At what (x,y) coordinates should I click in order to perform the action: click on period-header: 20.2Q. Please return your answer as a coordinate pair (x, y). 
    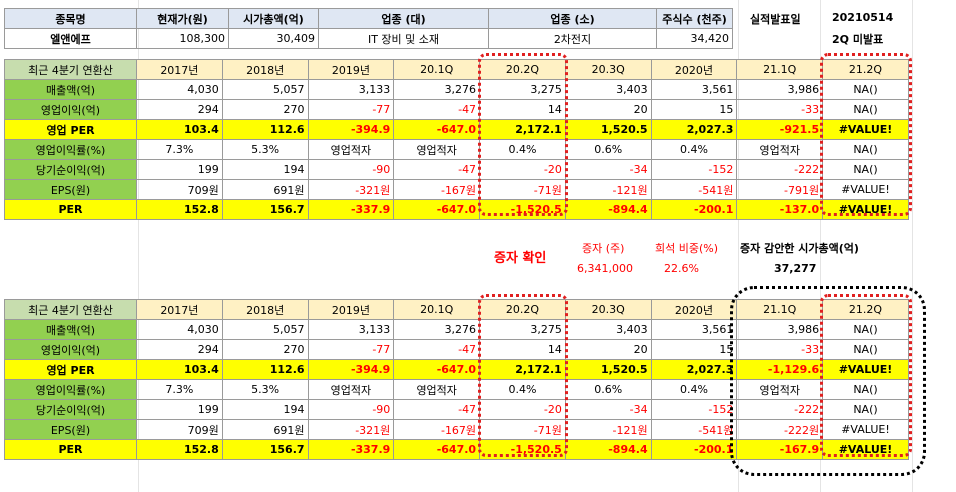
    Looking at the image, I should click on (522, 69).